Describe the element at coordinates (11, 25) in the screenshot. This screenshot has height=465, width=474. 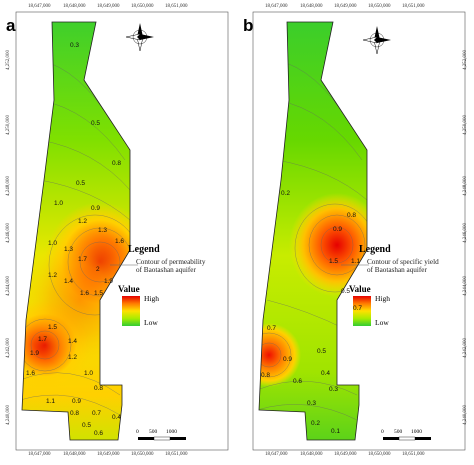
I see `panel-label-a: a` at that location.